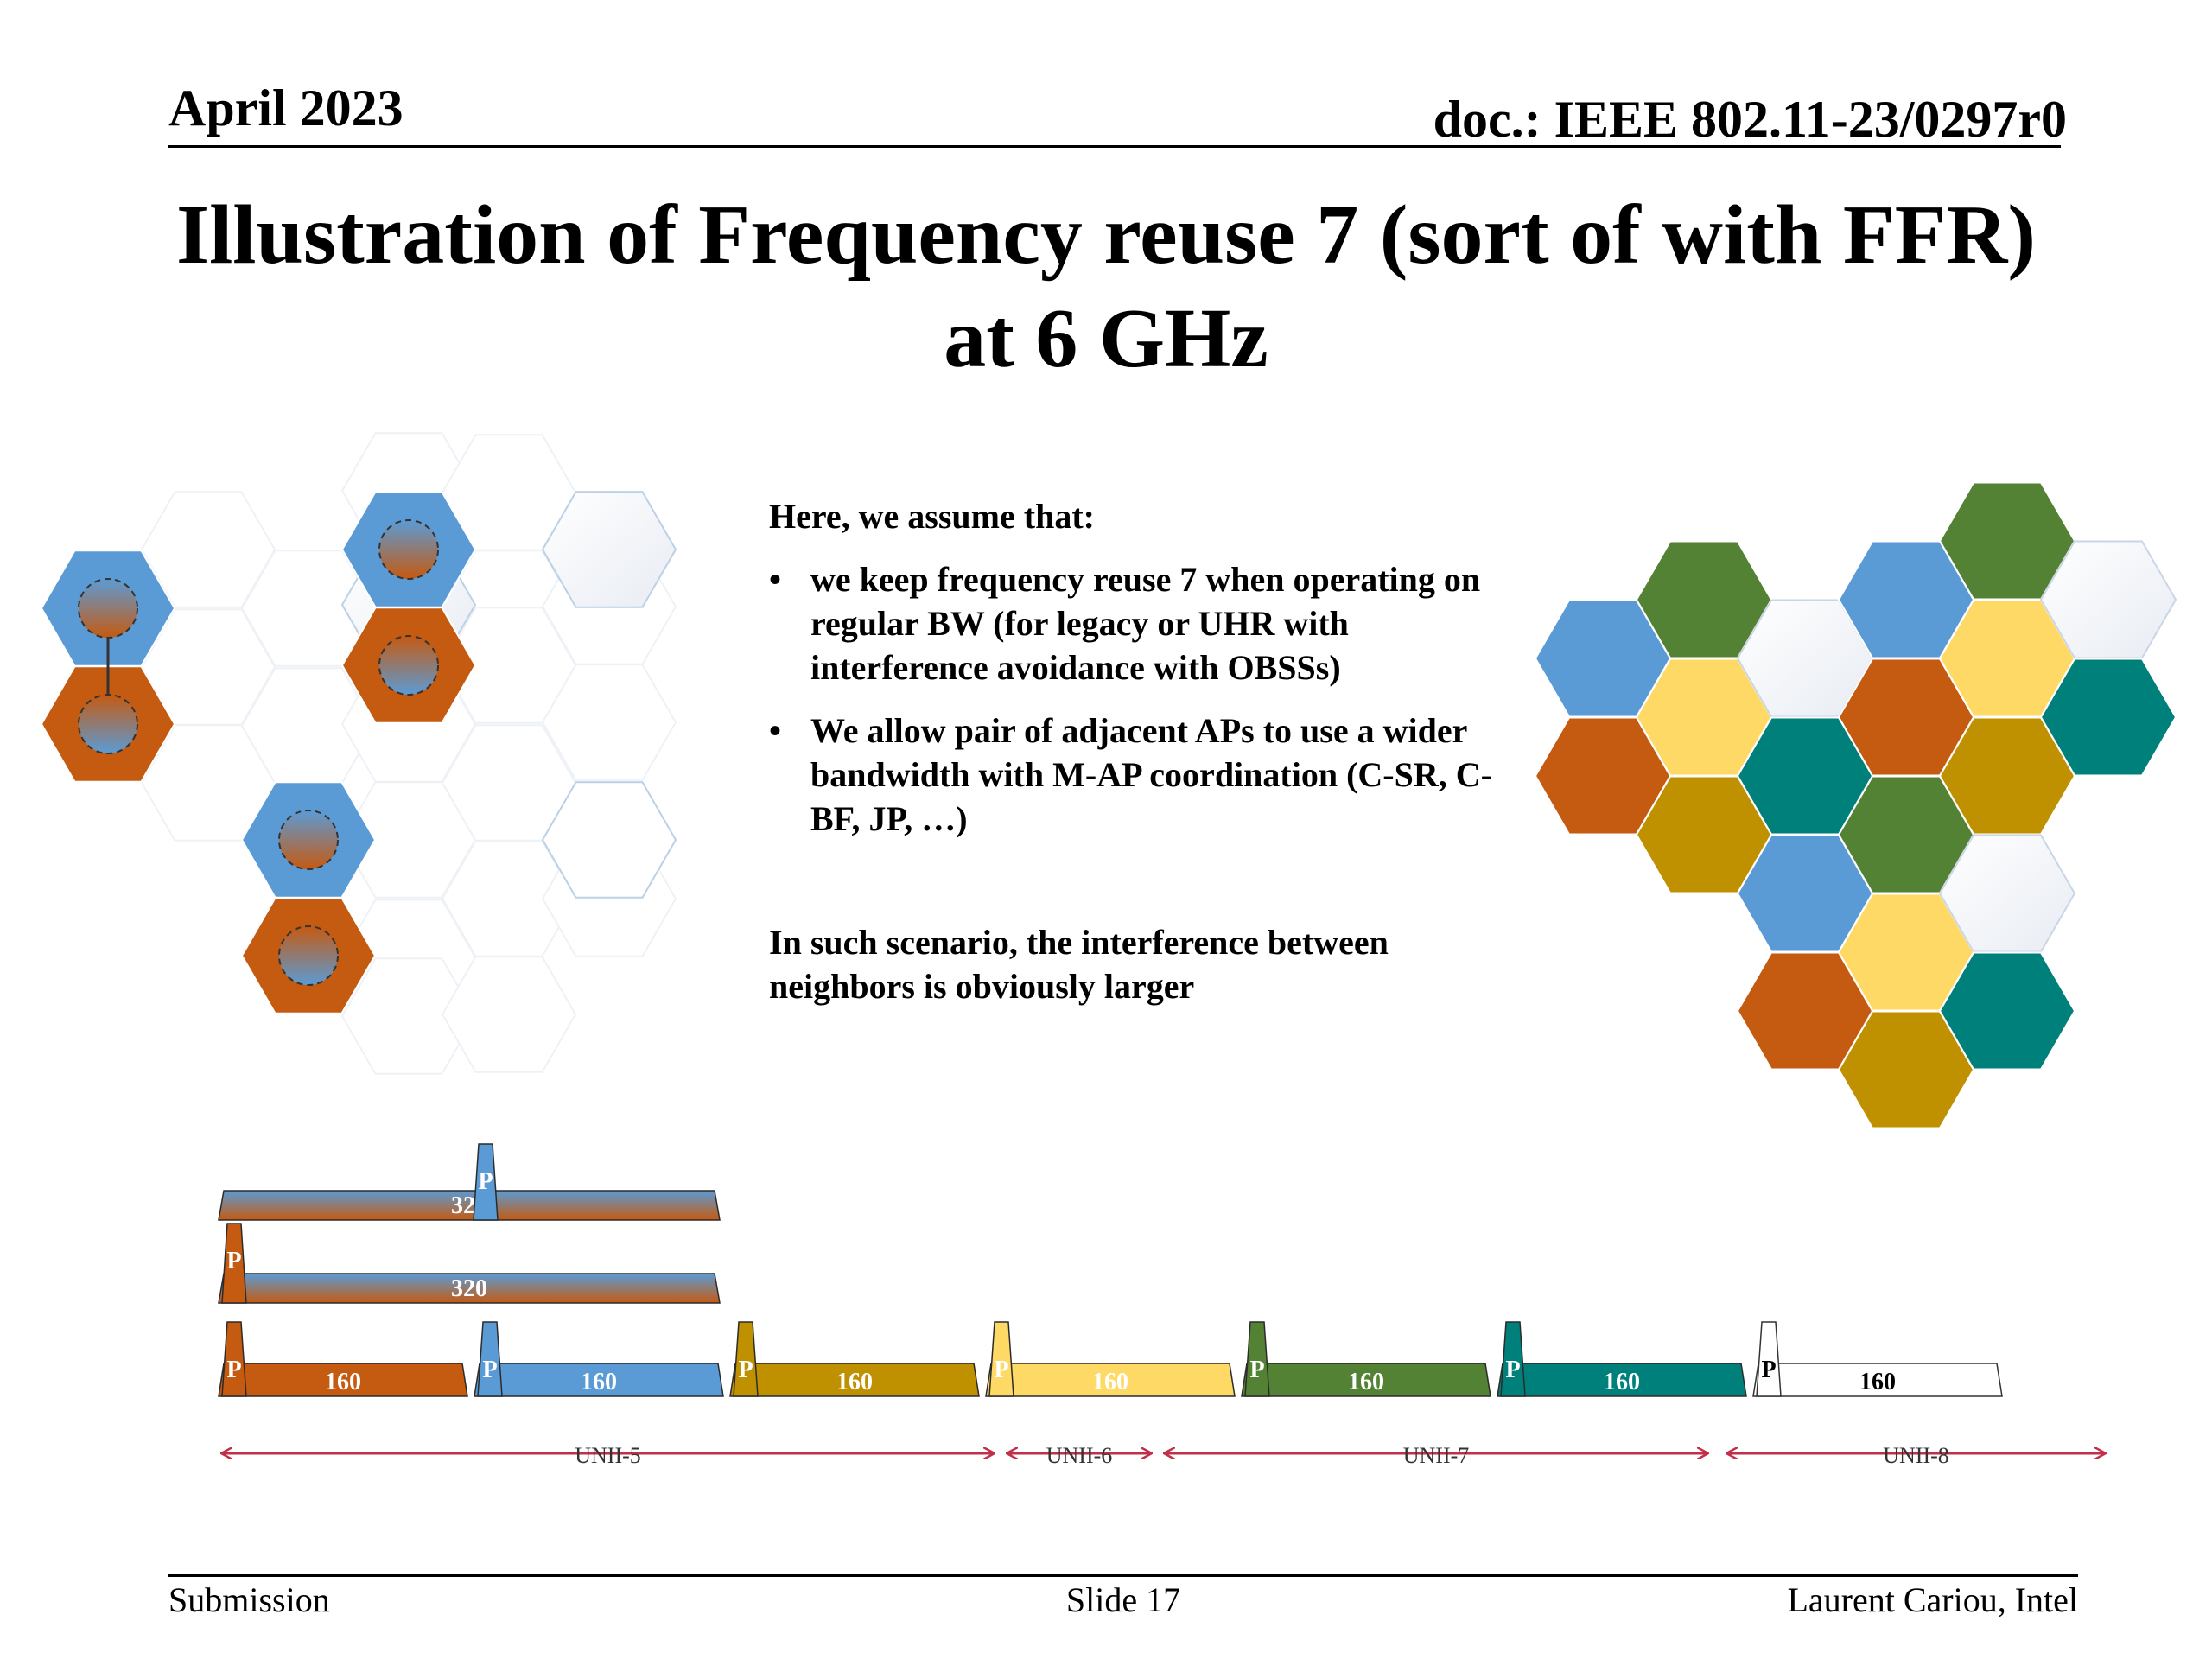  What do you see at coordinates (1114, 146) in the screenshot?
I see `header-rule` at bounding box center [1114, 146].